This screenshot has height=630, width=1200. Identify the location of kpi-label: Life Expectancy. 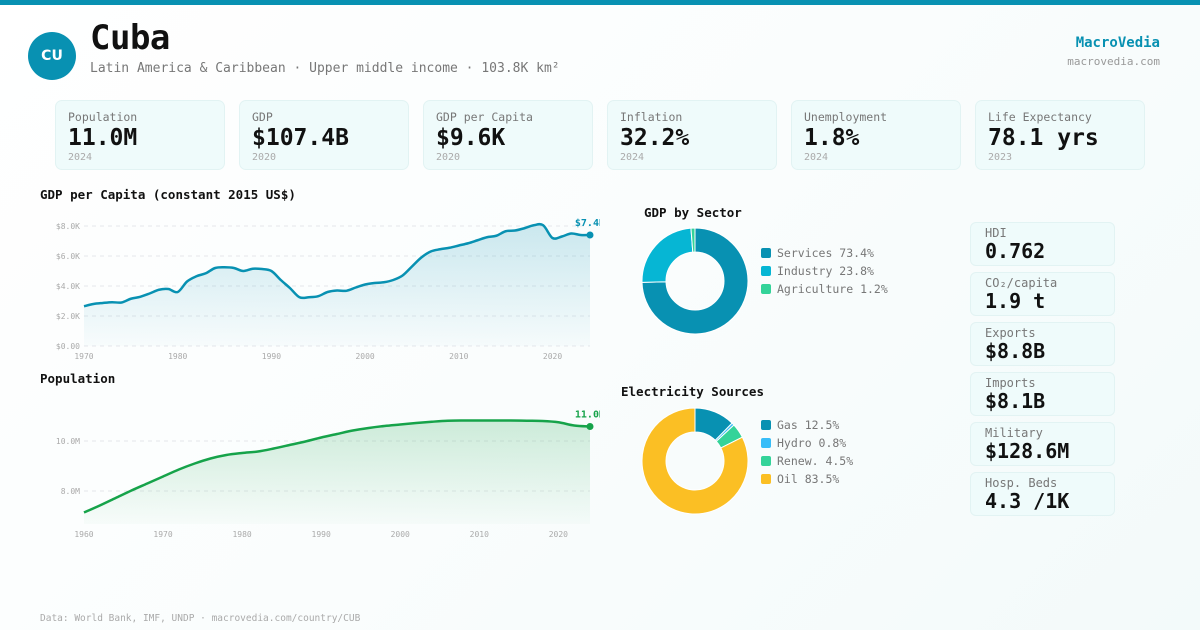
(1040, 117).